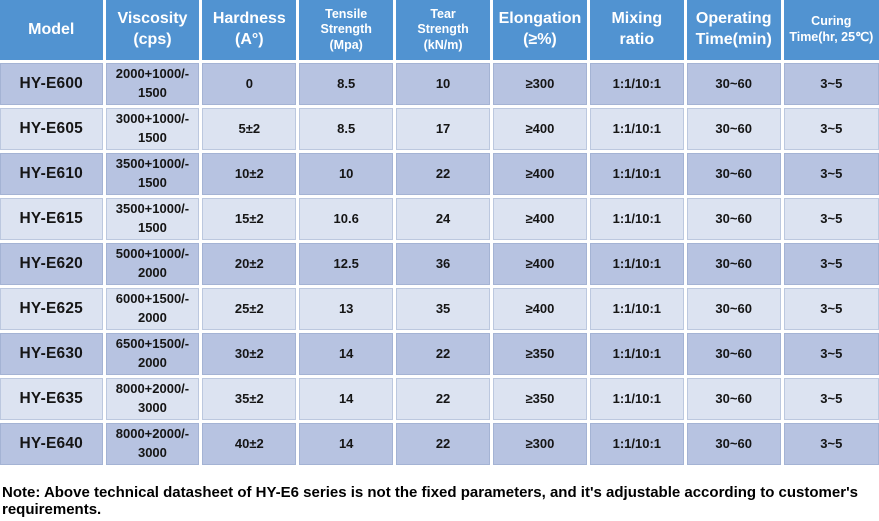 This screenshot has height=521, width=879. What do you see at coordinates (153, 354) in the screenshot?
I see `viscosity-cell: 6500+1500/- 2000` at bounding box center [153, 354].